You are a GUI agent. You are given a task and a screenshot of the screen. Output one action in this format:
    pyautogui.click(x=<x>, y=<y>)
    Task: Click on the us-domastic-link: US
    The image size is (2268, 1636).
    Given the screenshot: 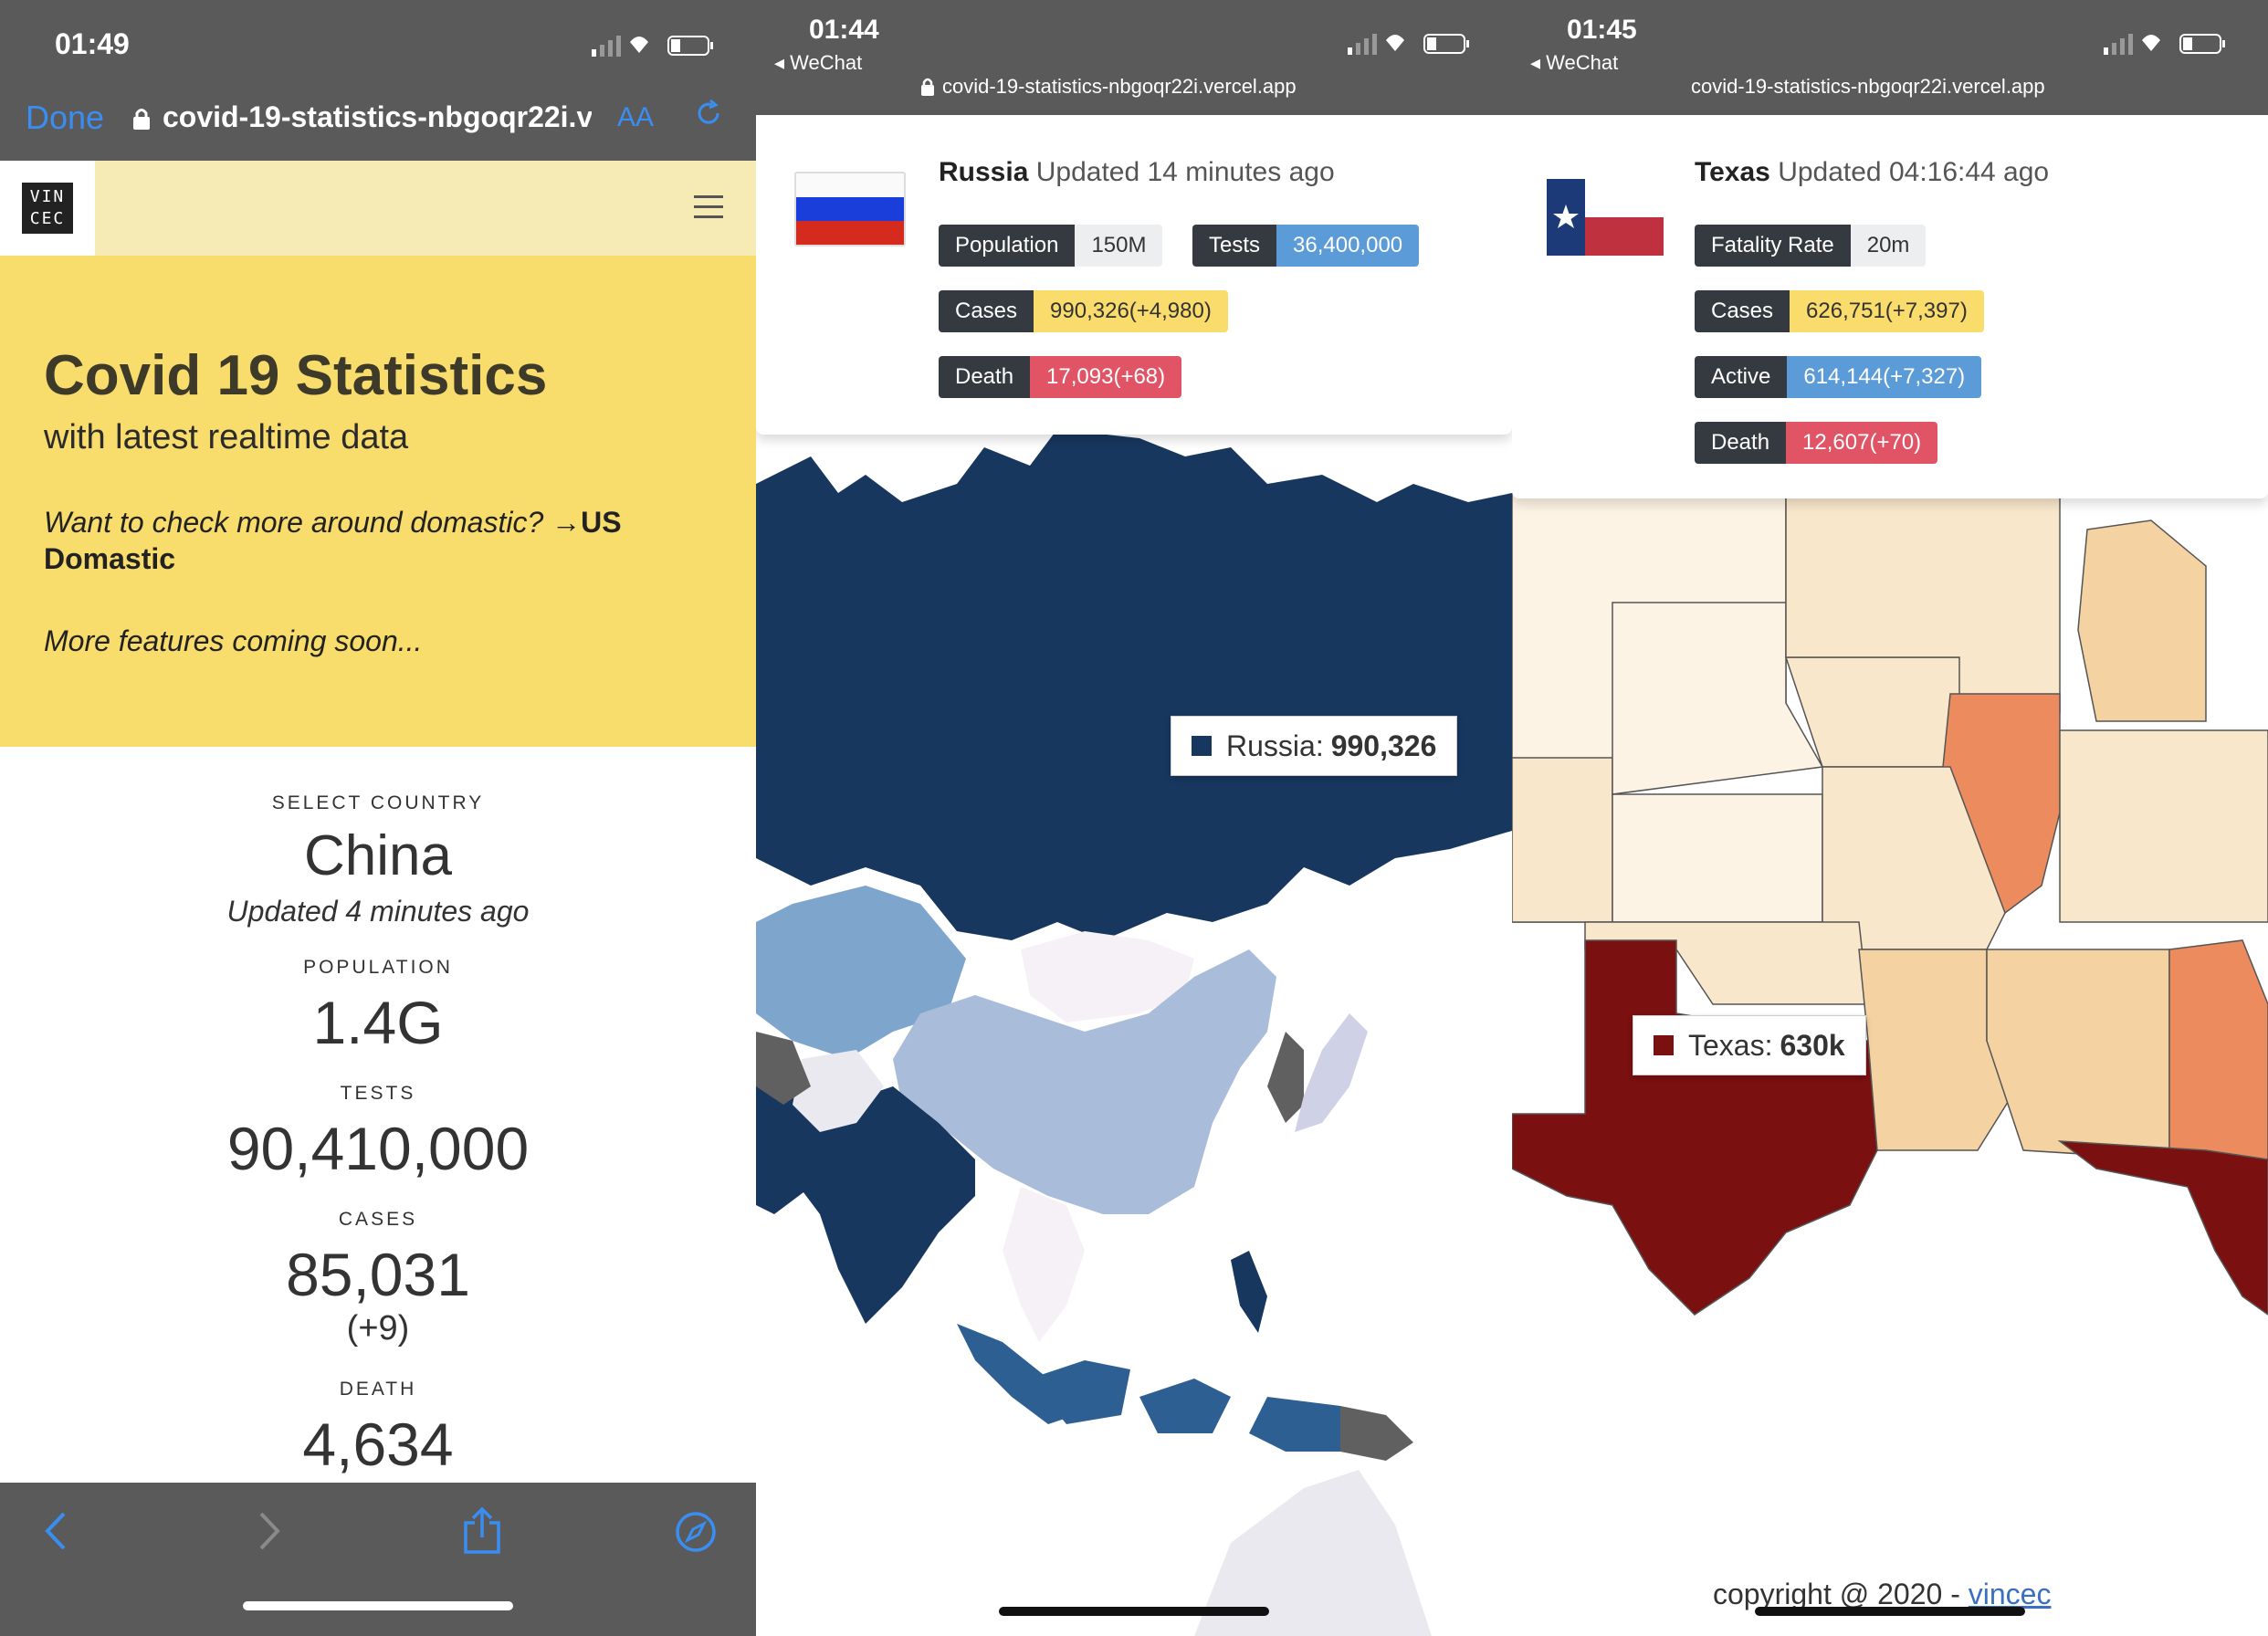 What is the action you would take?
    pyautogui.click(x=601, y=522)
    